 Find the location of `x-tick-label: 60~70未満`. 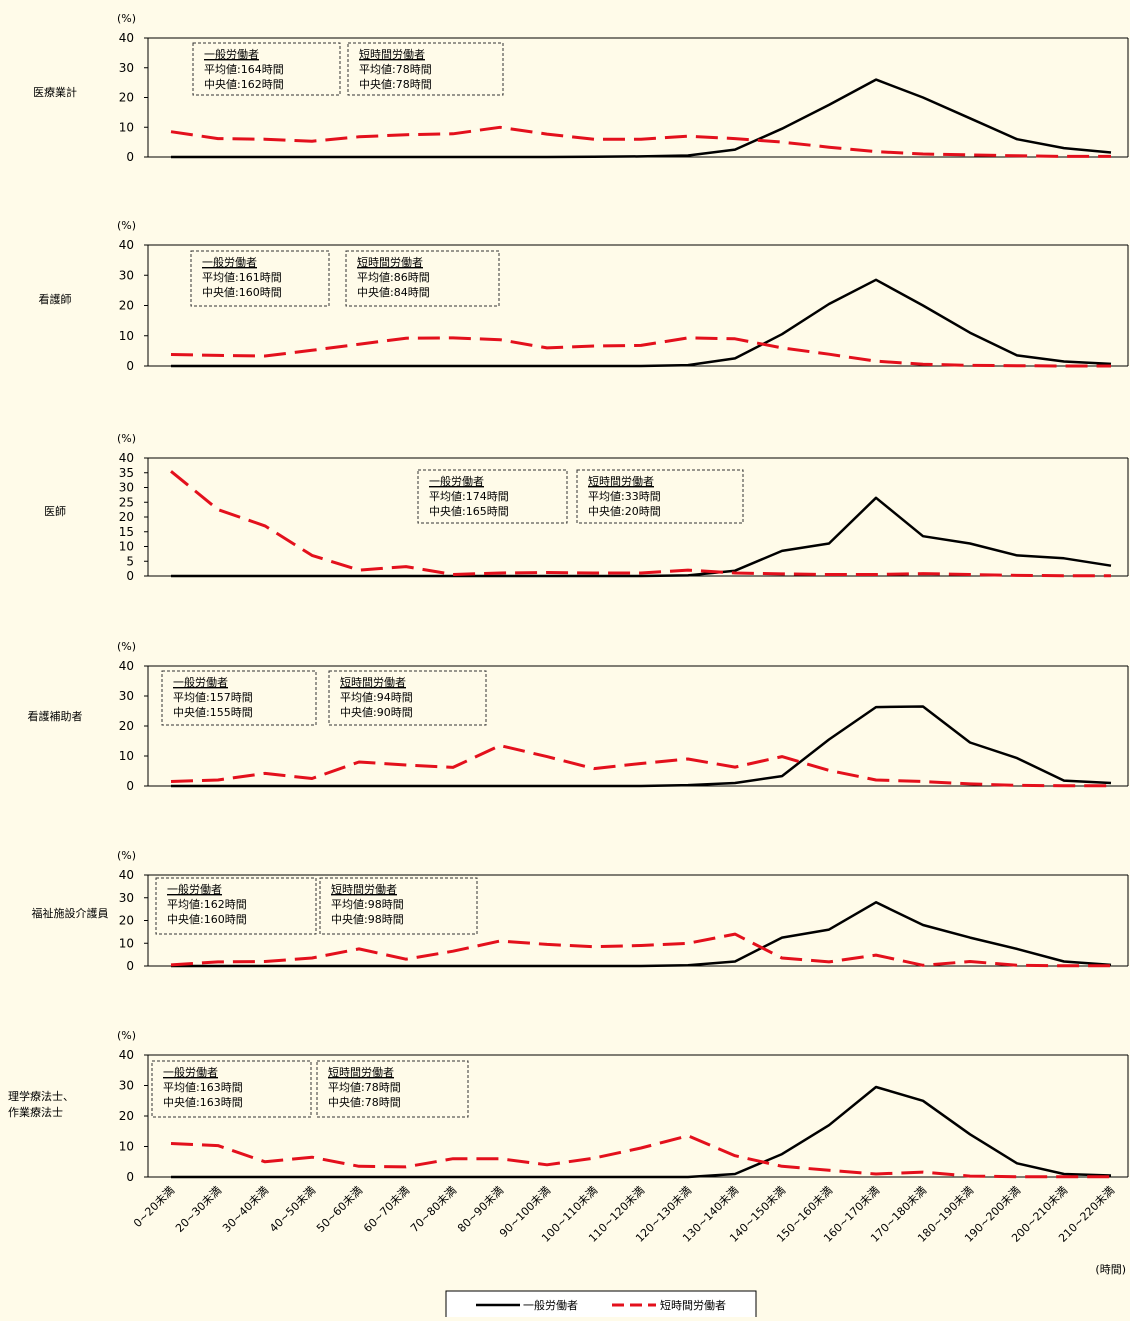

x-tick-label: 60~70未満 is located at coordinates (386, 1209).